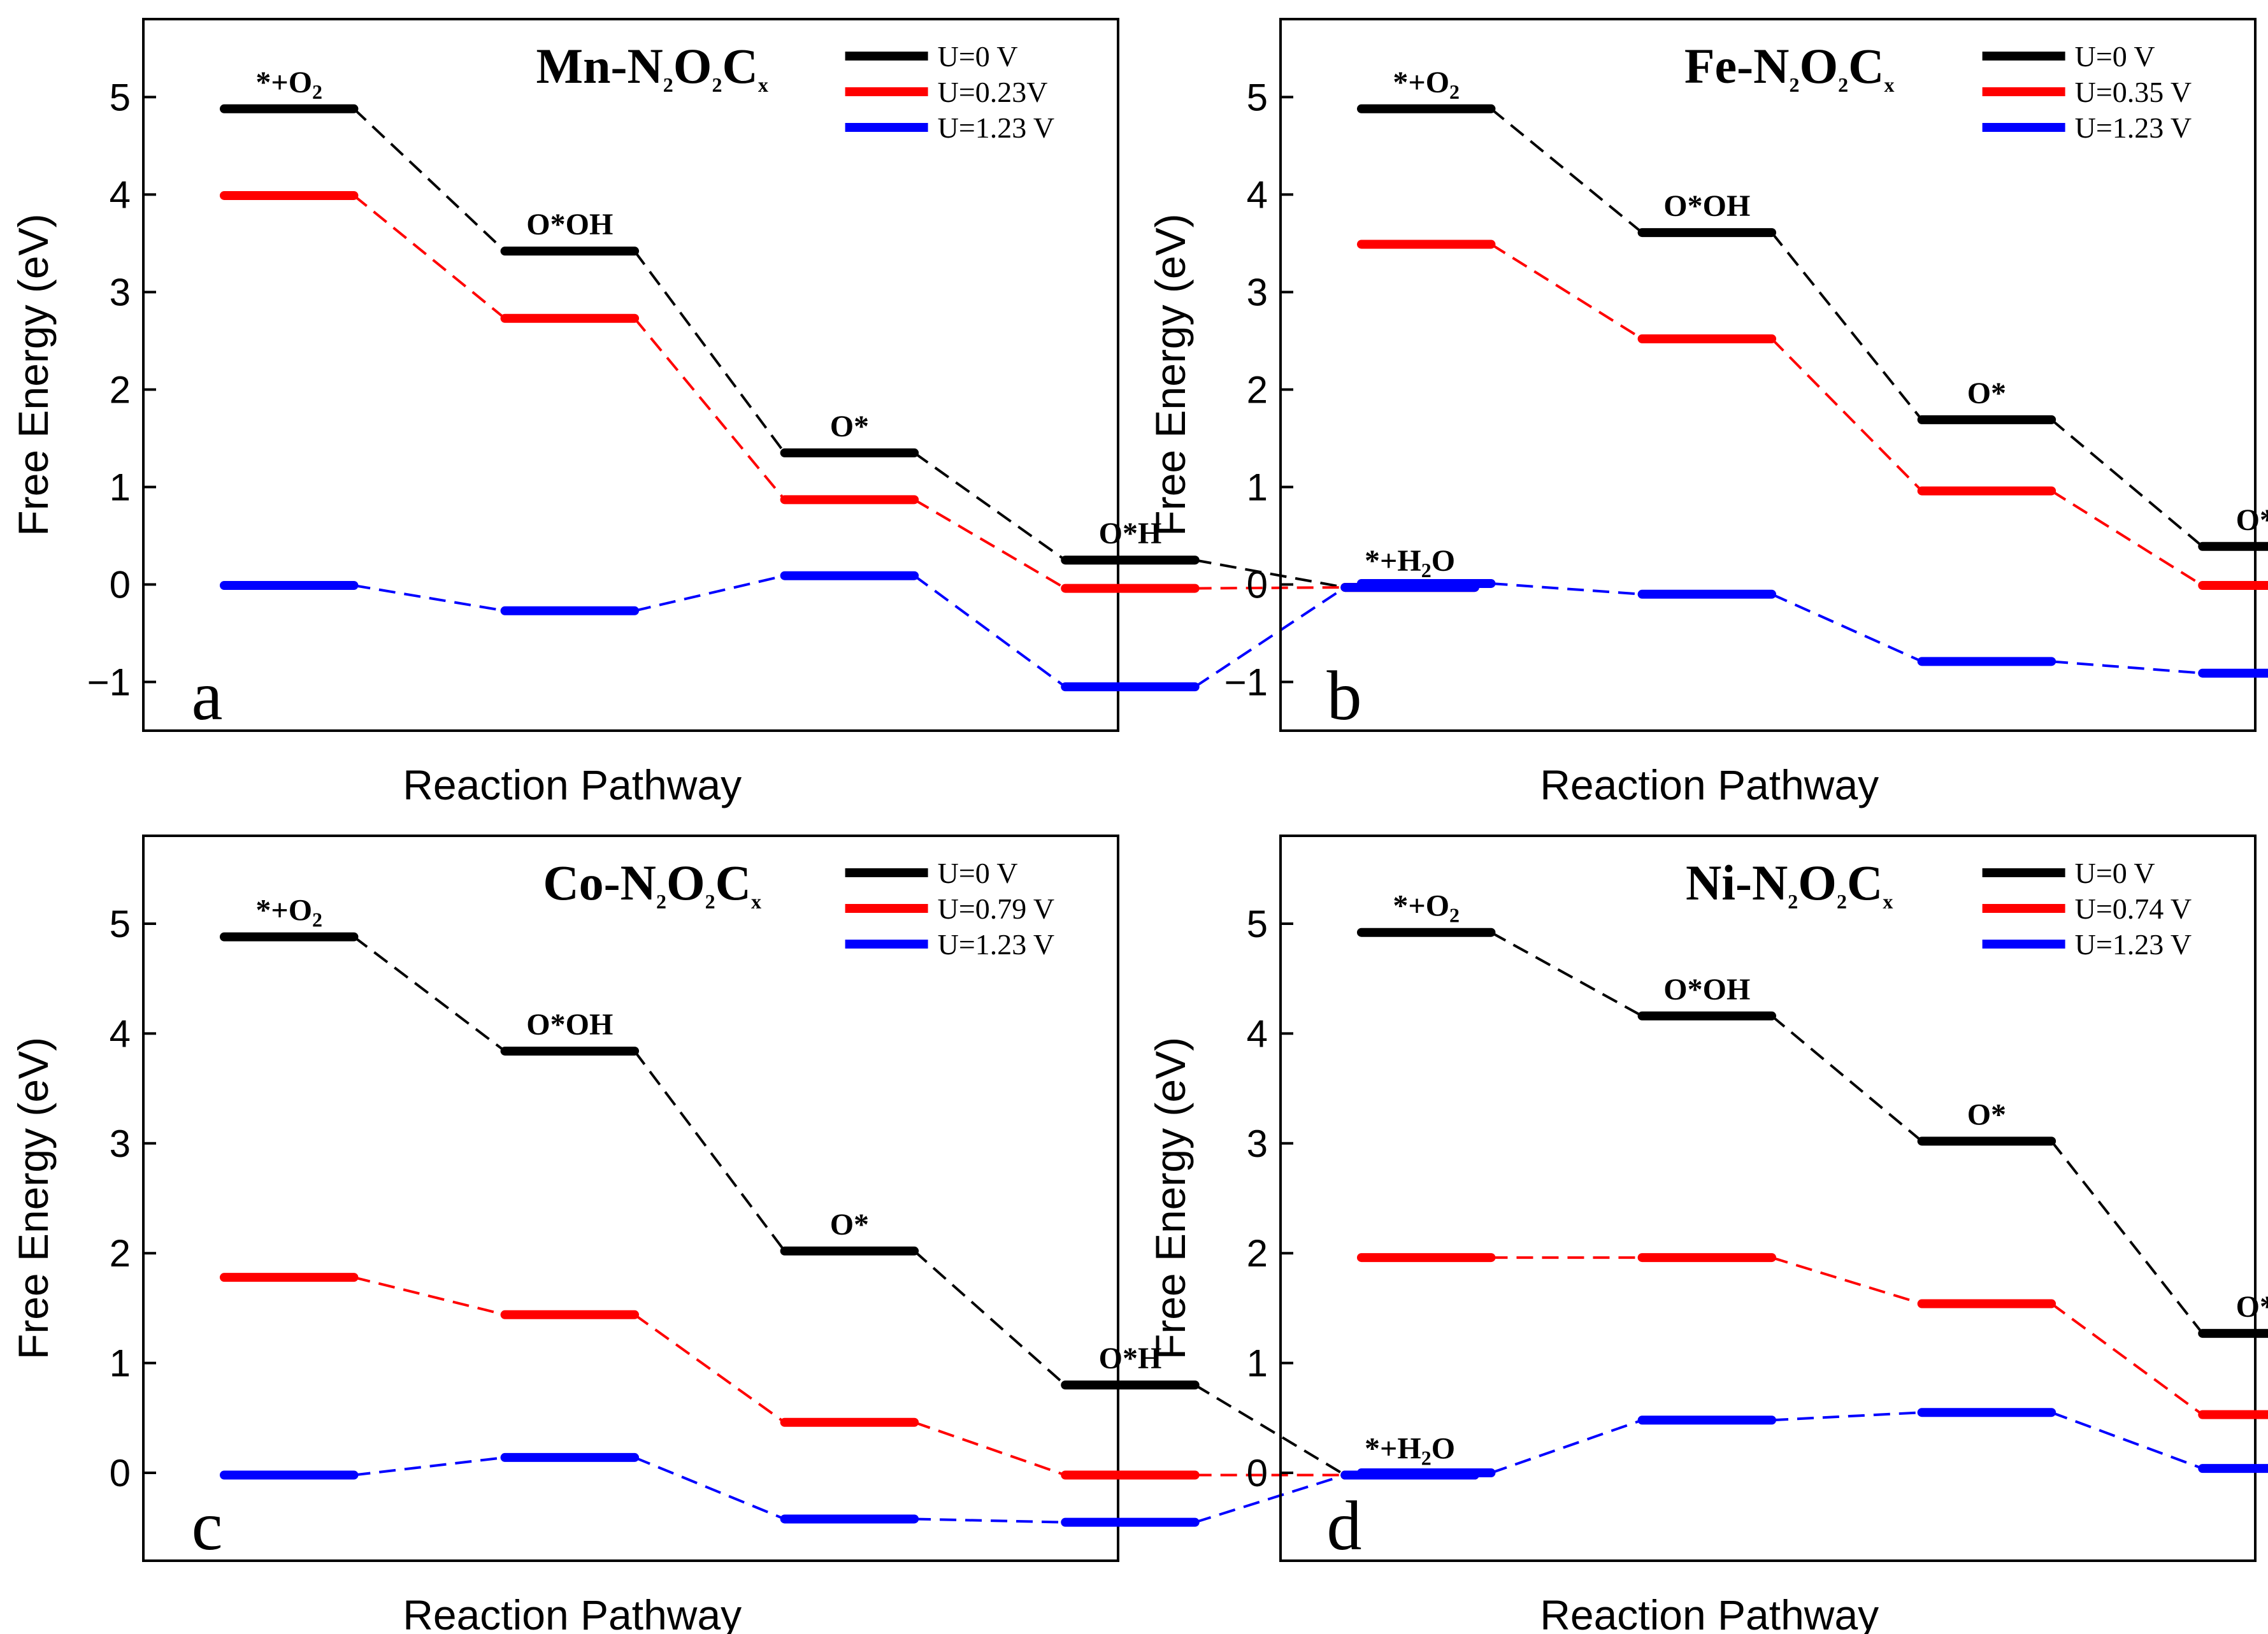 This screenshot has height=1634, width=2268. Describe the element at coordinates (1257, 292) in the screenshot. I see `y-tick-label: 3` at that location.